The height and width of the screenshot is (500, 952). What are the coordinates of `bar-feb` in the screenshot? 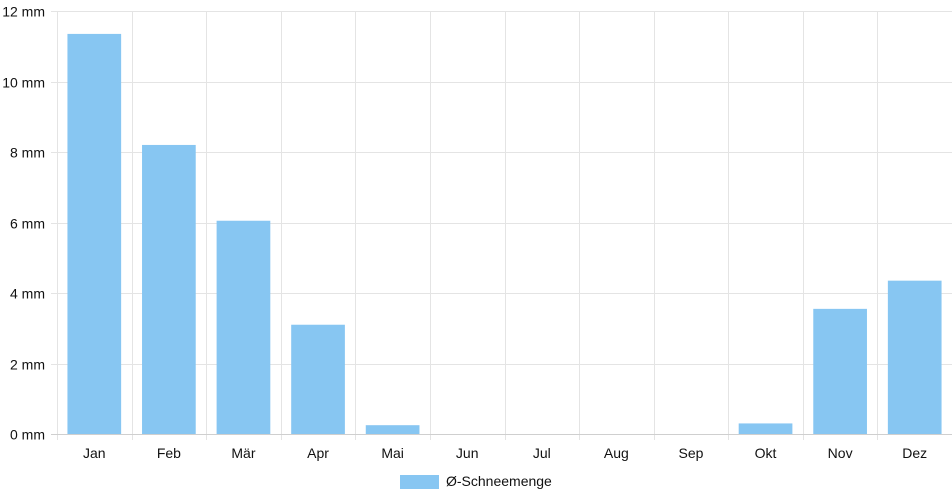 It's located at (169, 289).